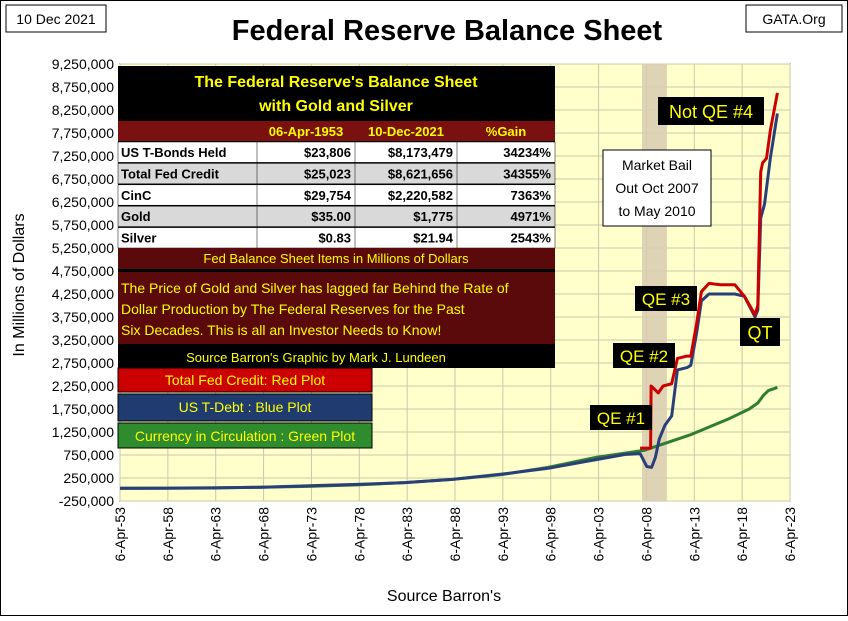 The height and width of the screenshot is (621, 848). What do you see at coordinates (531, 216) in the screenshot?
I see `table-cell: 4971%` at bounding box center [531, 216].